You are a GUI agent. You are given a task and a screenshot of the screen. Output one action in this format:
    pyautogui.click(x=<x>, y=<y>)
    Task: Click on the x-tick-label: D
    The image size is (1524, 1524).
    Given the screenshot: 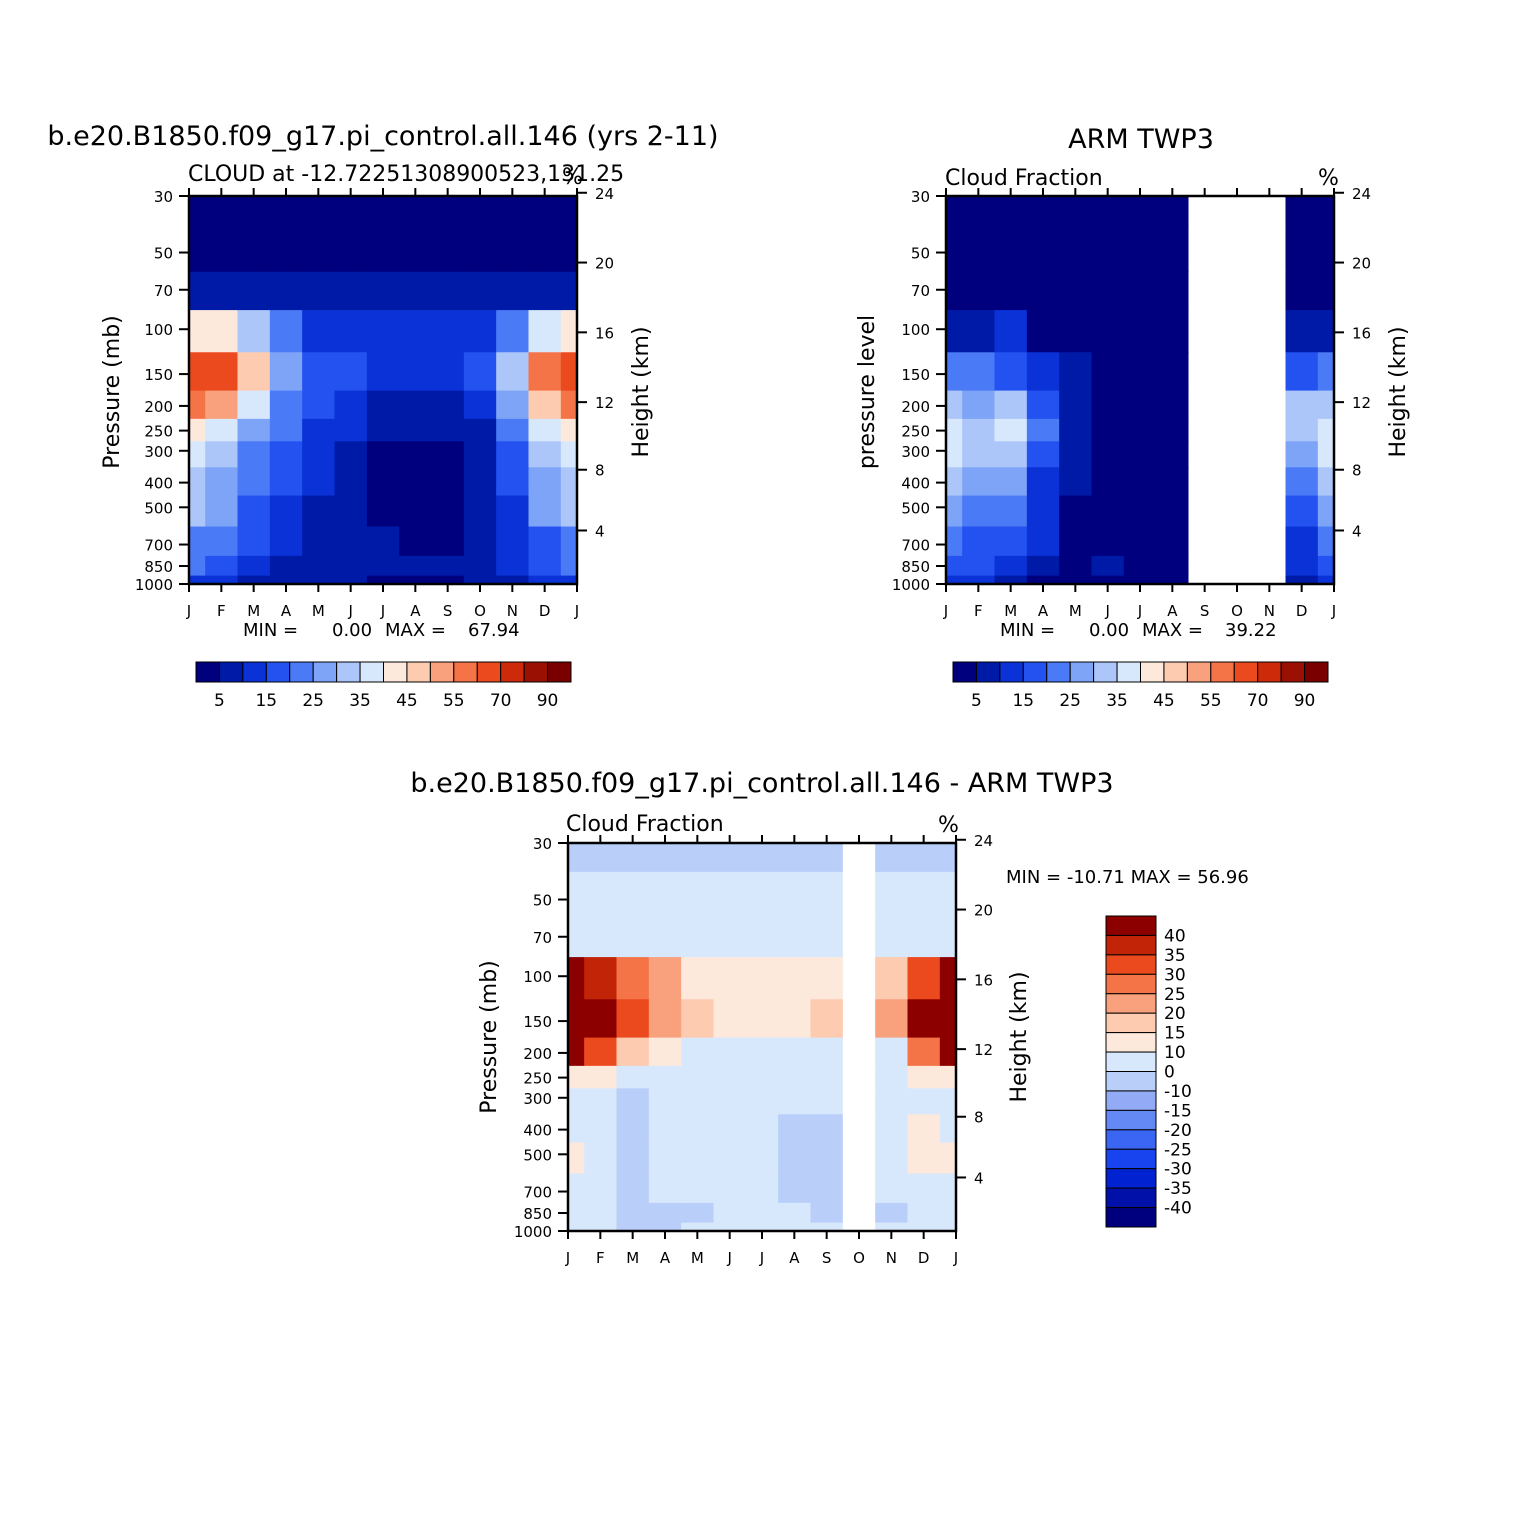 What is the action you would take?
    pyautogui.click(x=924, y=1258)
    